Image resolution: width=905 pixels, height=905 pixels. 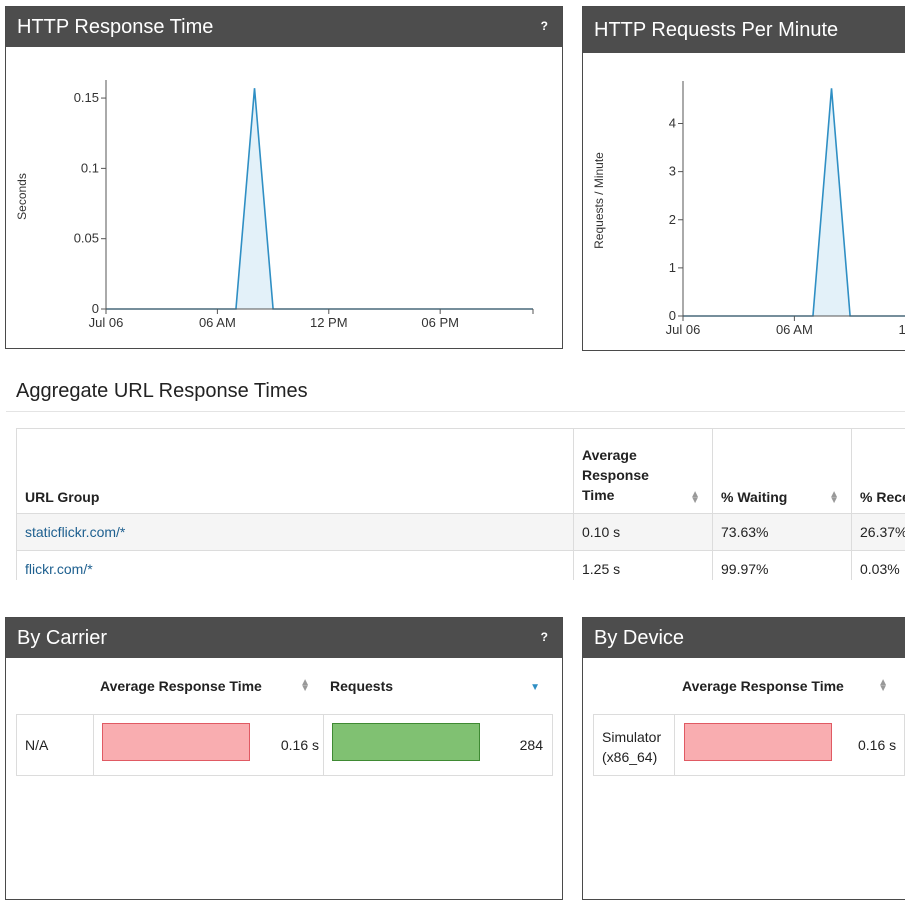 What do you see at coordinates (672, 123) in the screenshot?
I see `y-tick-label: 4` at bounding box center [672, 123].